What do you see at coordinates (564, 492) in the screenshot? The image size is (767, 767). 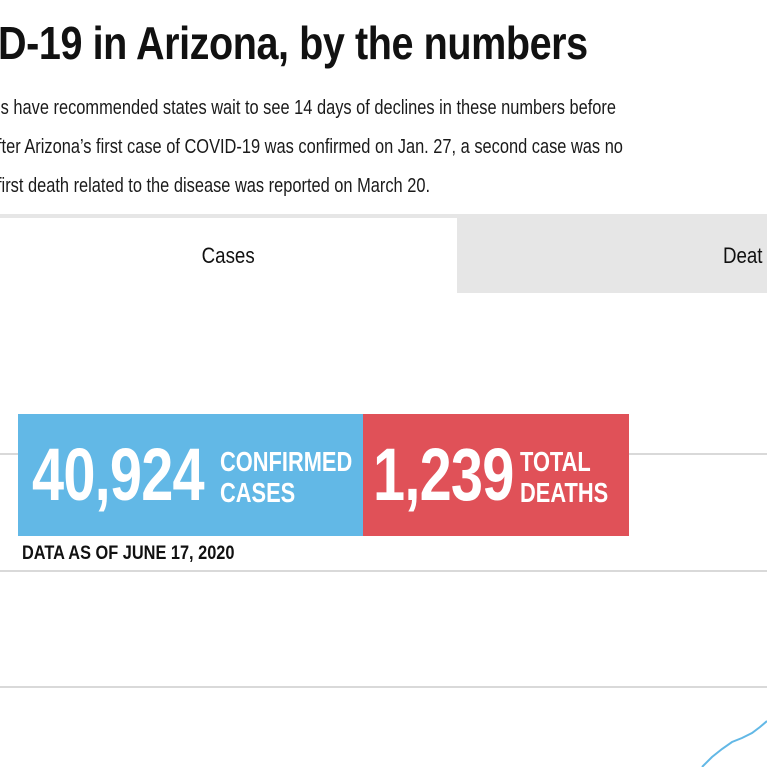 I see `total-deaths-label-line2: DEATHS` at bounding box center [564, 492].